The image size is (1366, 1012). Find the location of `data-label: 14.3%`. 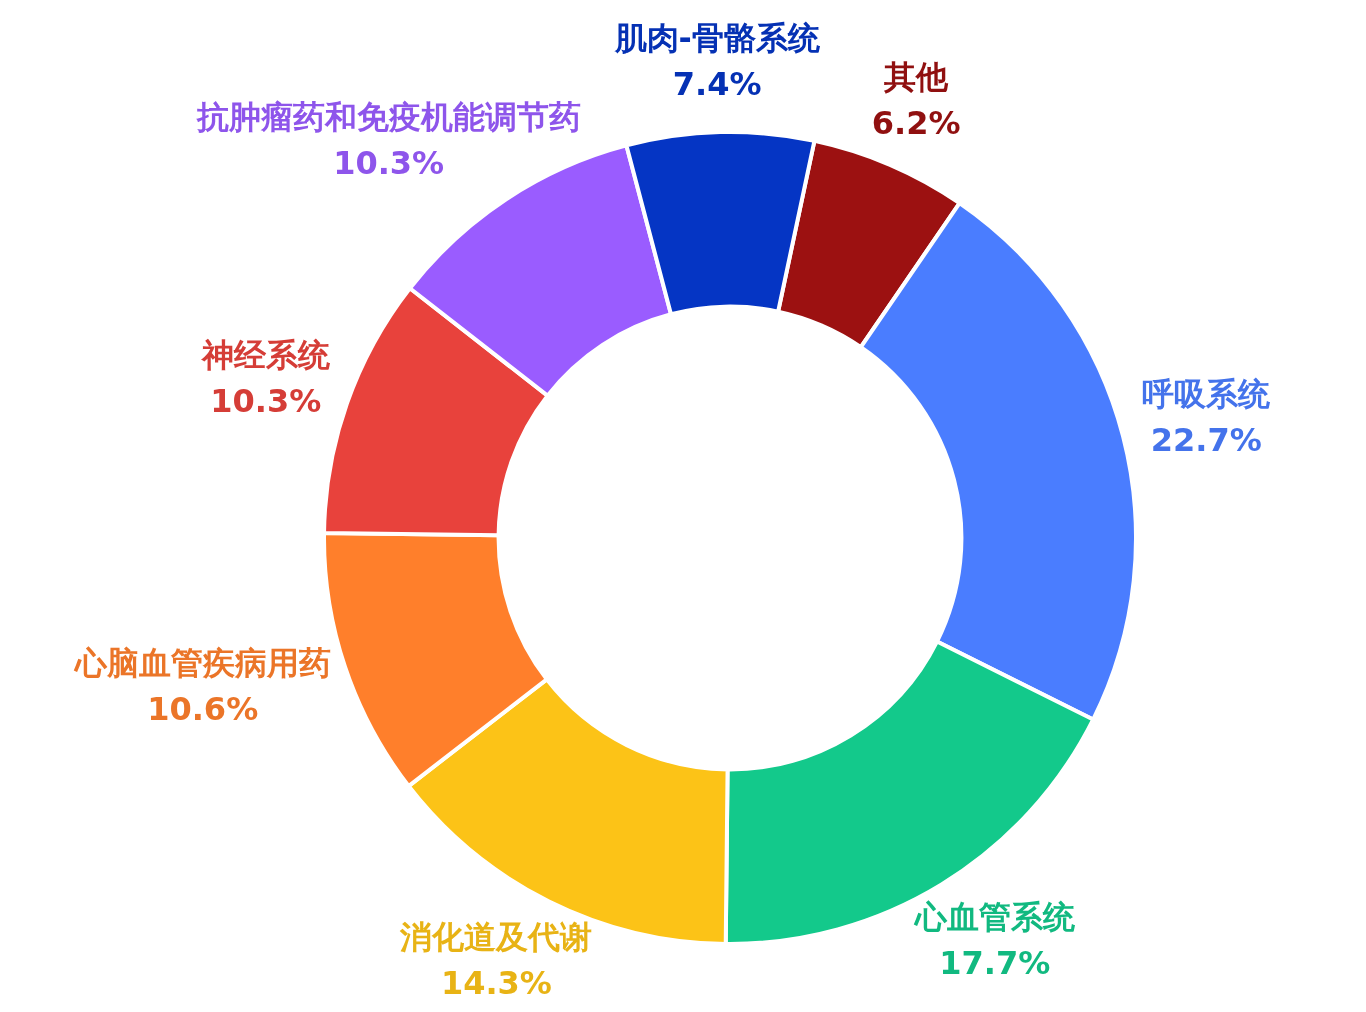

data-label: 14.3% is located at coordinates (496, 982).